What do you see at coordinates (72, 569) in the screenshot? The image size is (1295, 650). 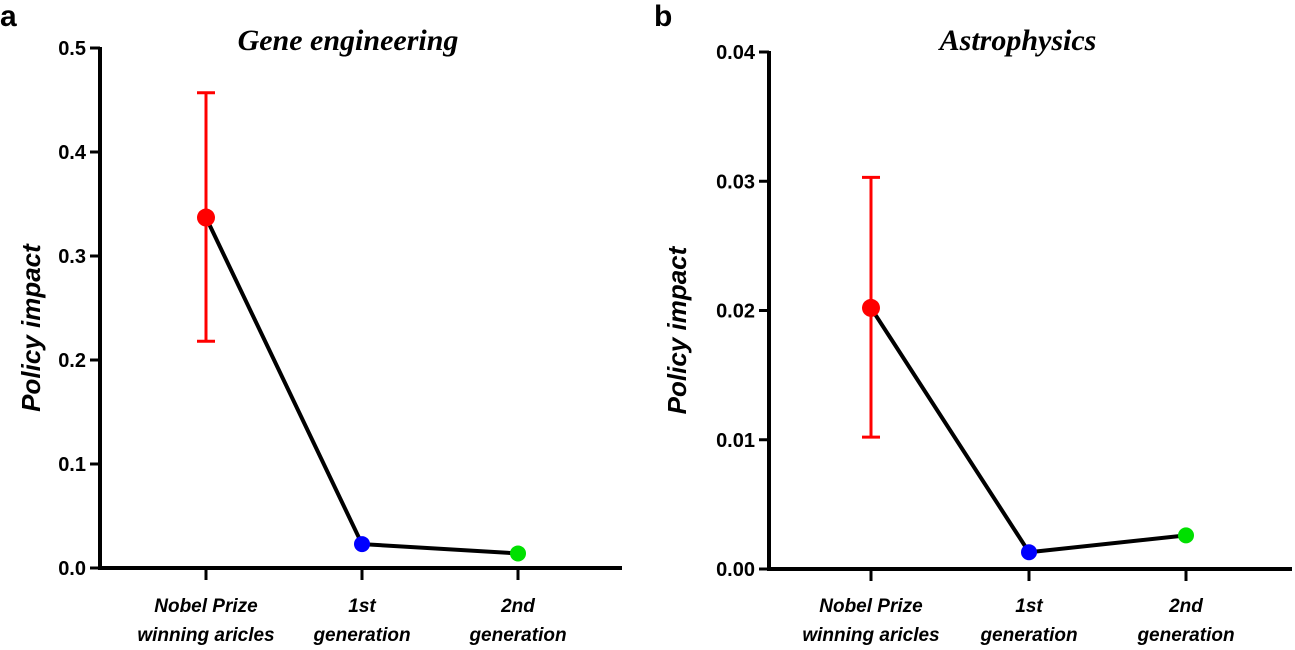 I see `y-tick-label: 0.0` at bounding box center [72, 569].